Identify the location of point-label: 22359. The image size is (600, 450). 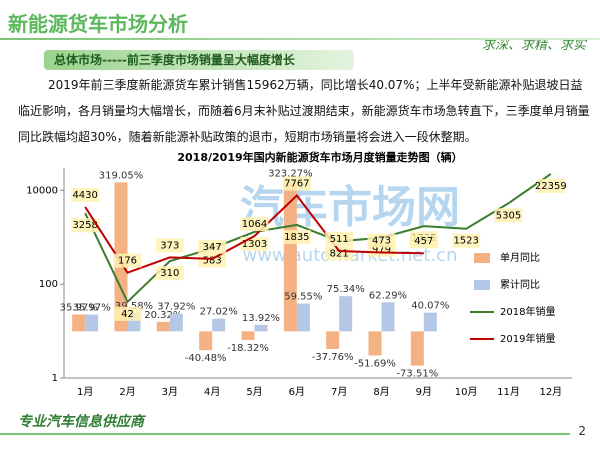
(551, 186).